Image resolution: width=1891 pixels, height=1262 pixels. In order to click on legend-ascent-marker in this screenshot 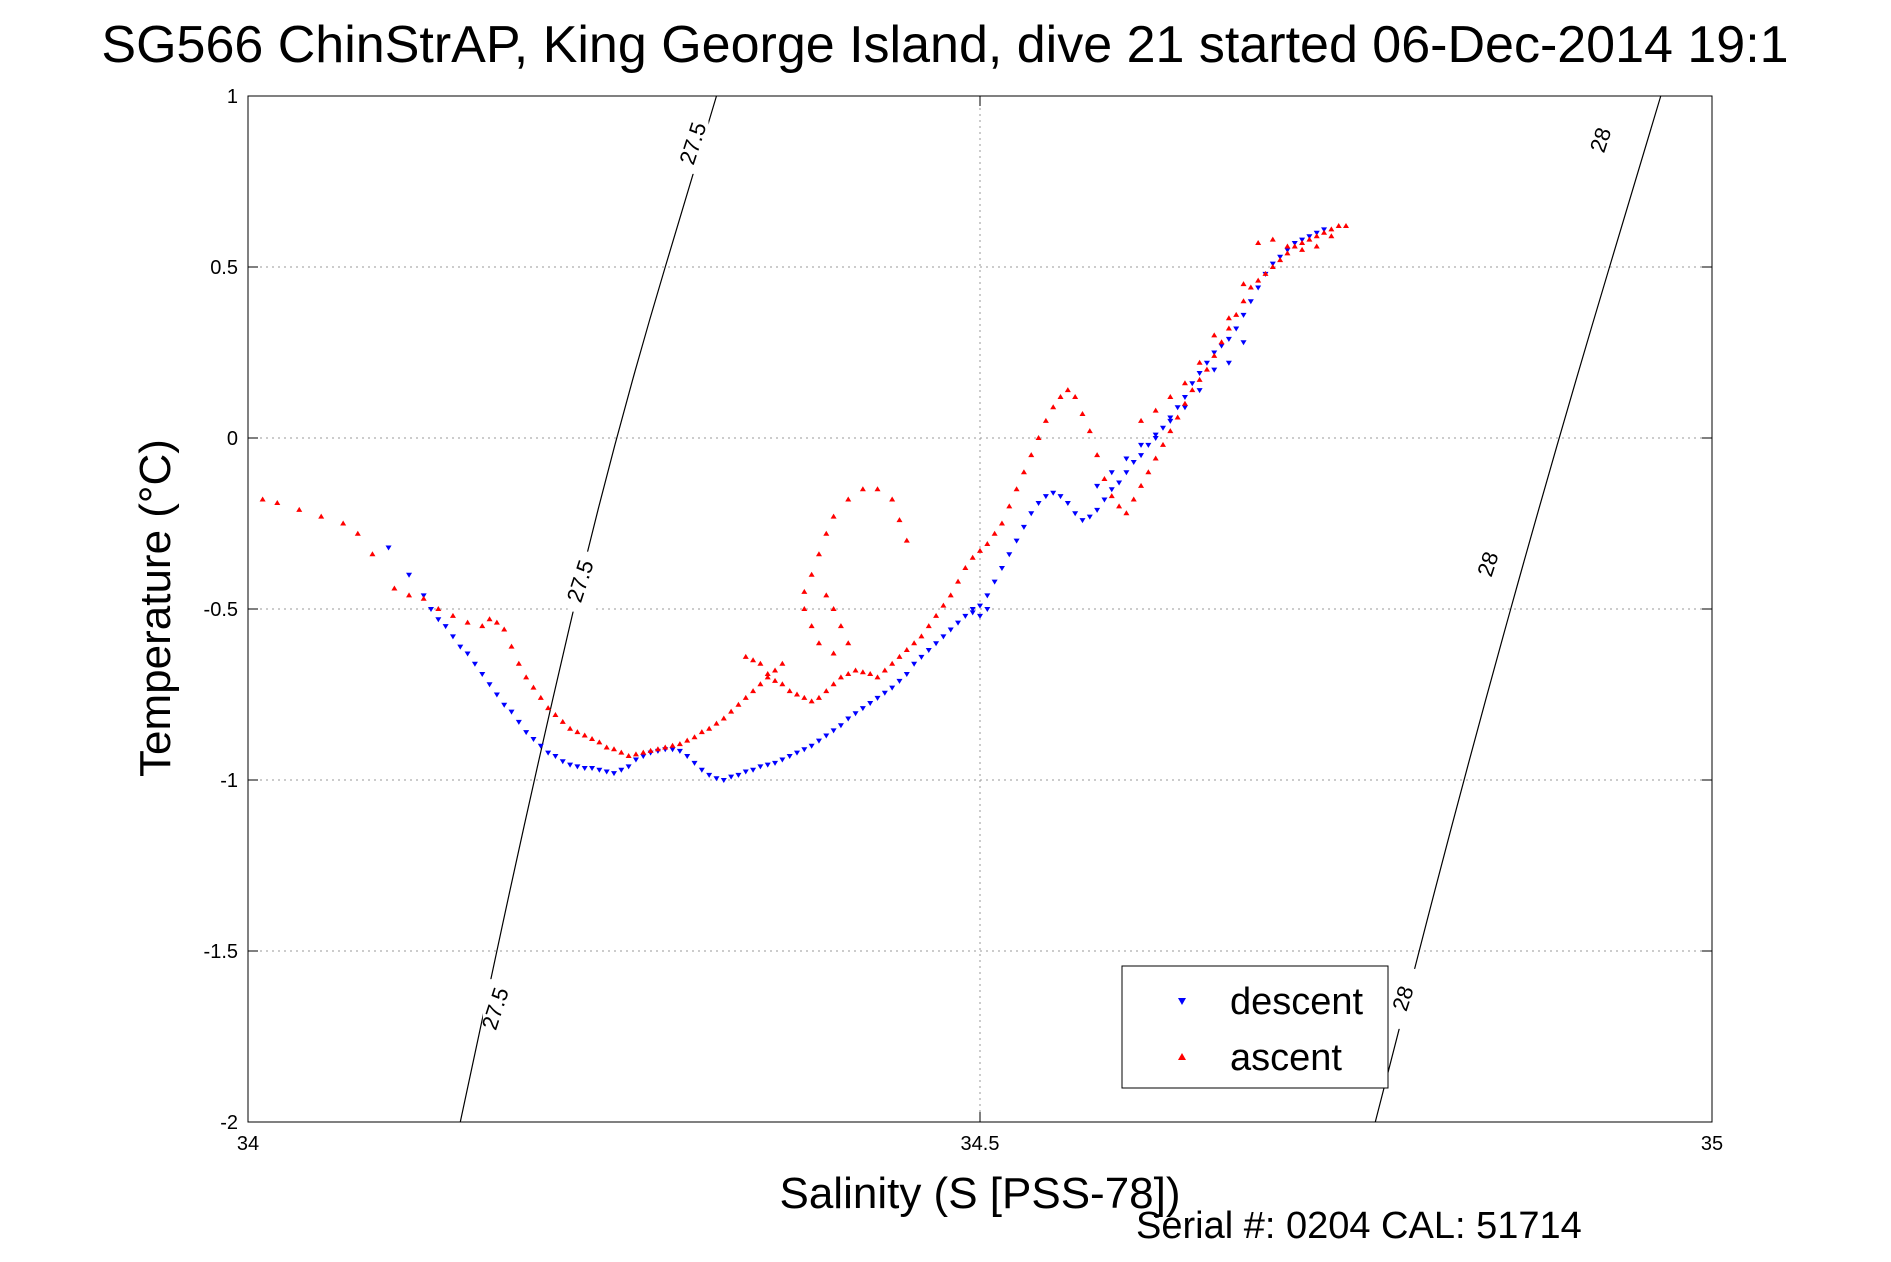, I will do `click(1182, 1056)`.